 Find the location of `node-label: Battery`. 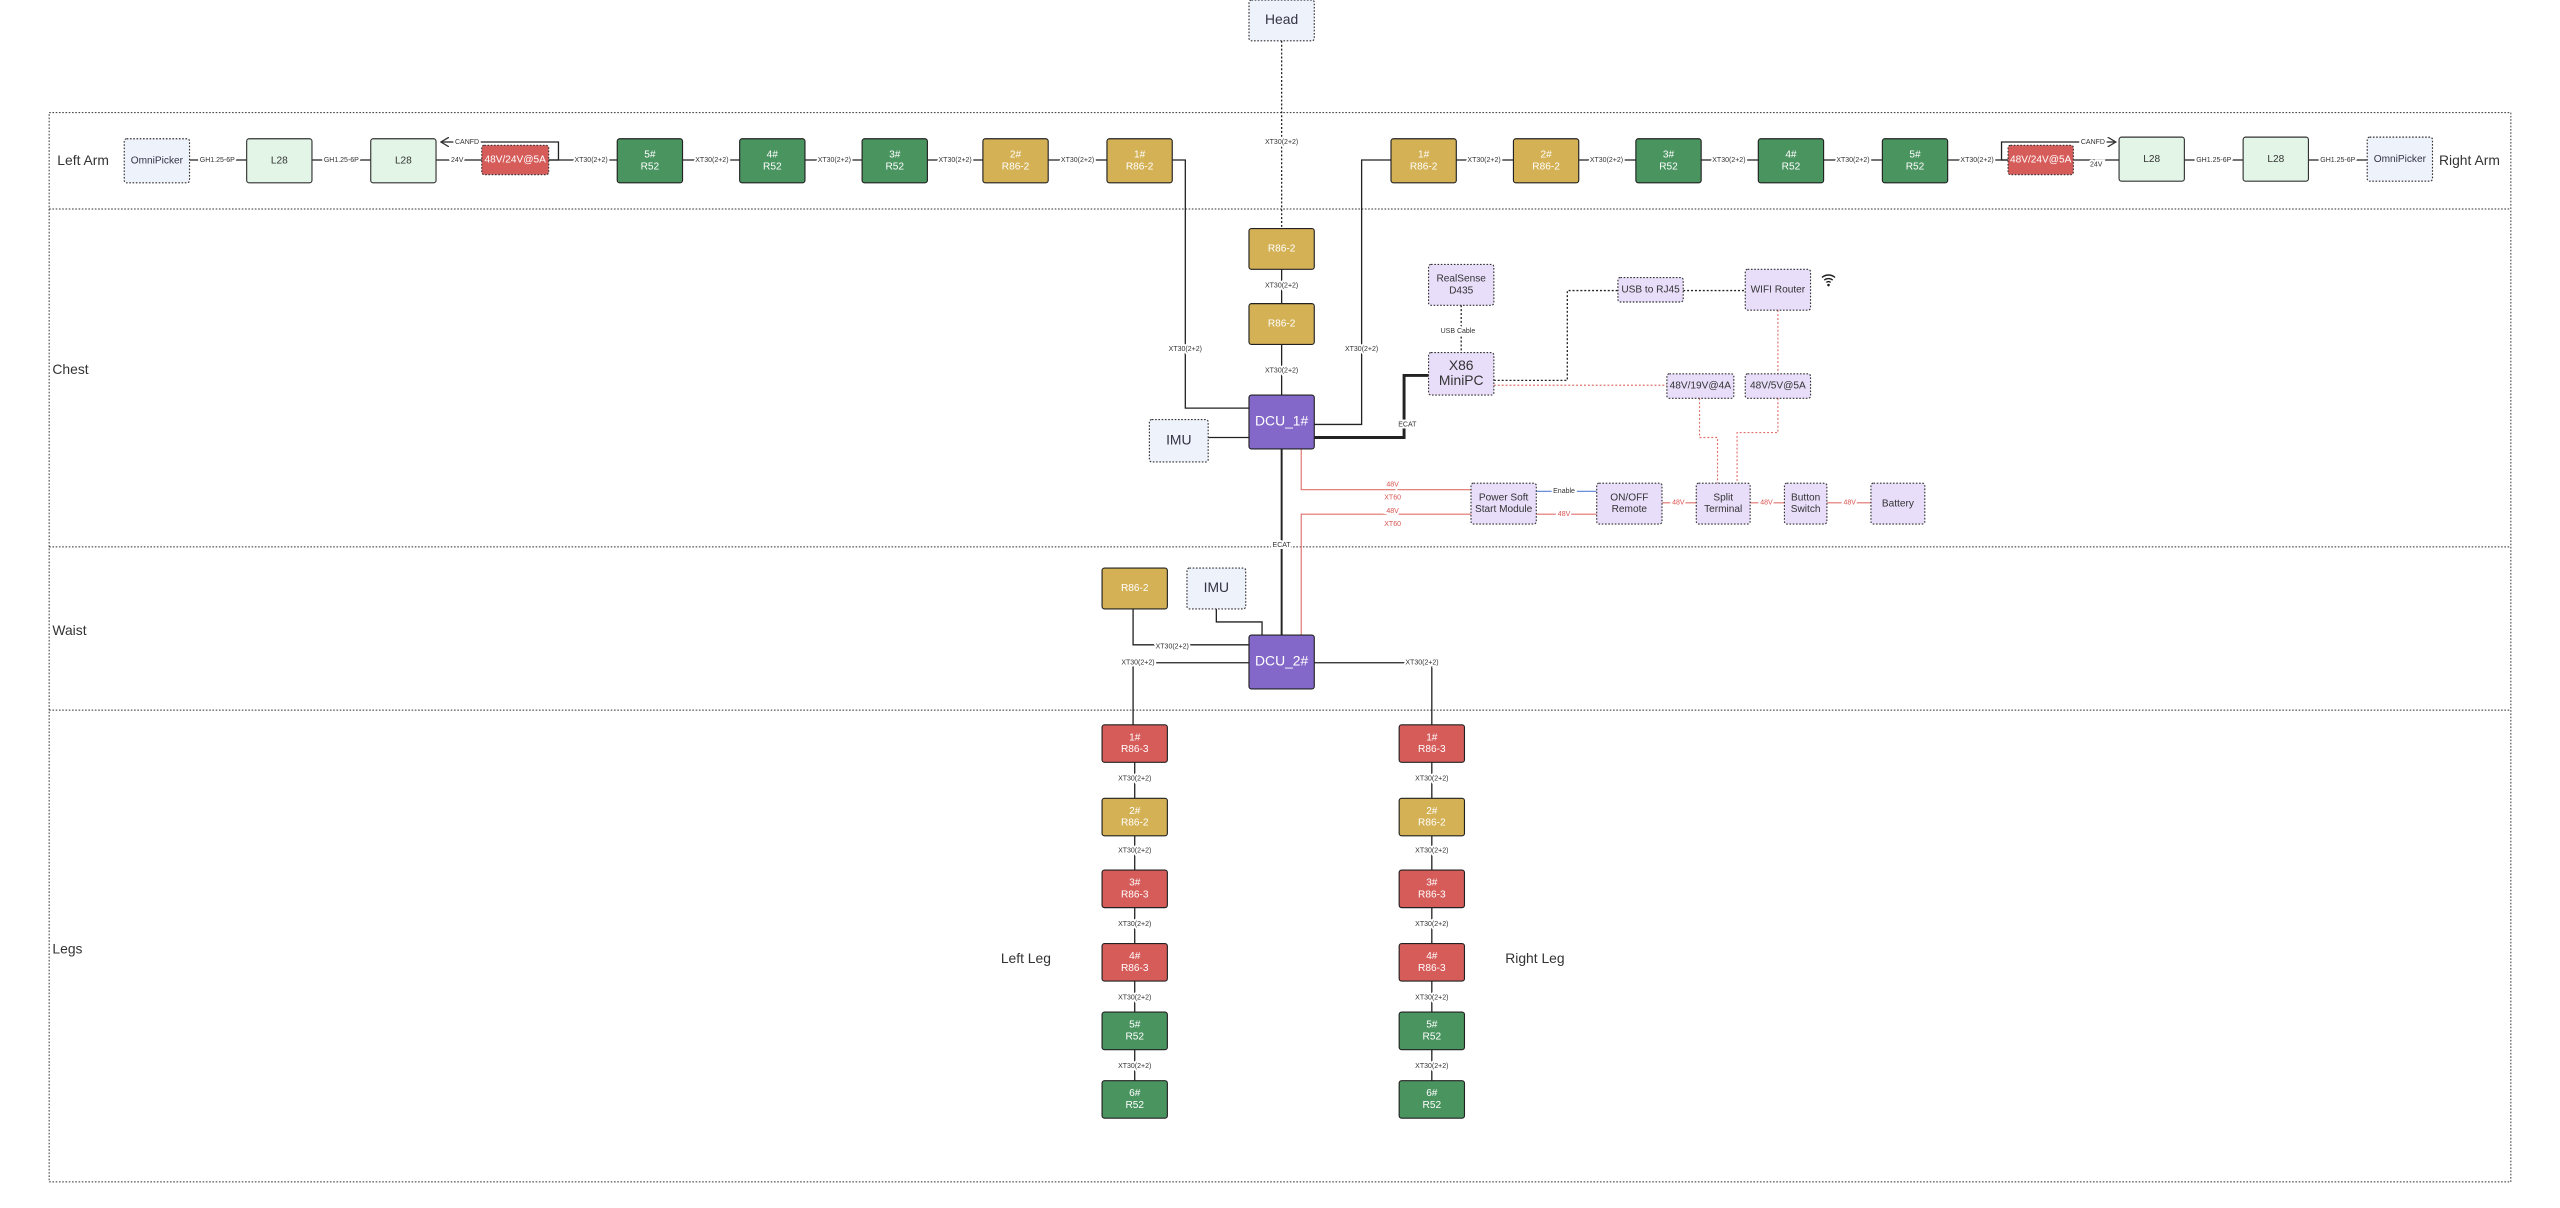

node-label: Battery is located at coordinates (1898, 503).